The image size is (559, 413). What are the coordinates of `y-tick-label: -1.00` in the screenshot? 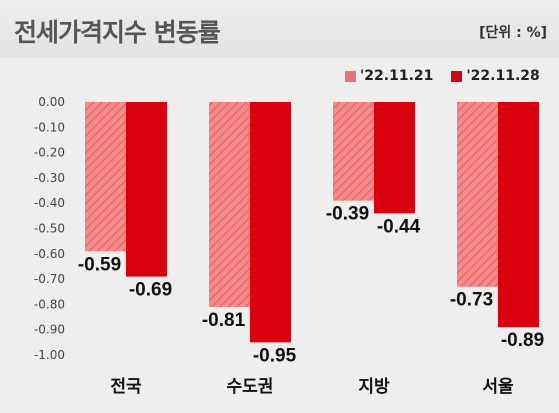 It's located at (49, 355).